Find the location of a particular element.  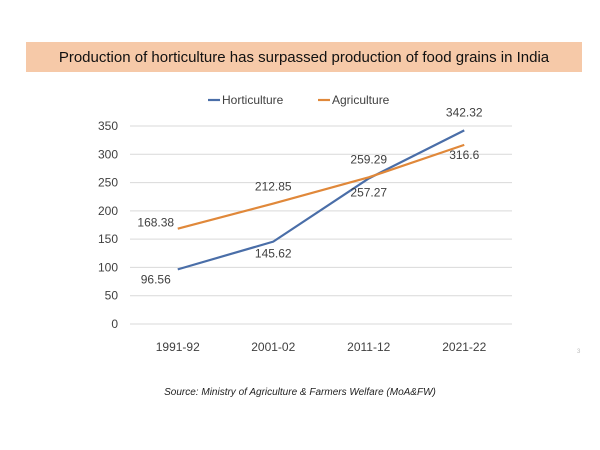

data-label: 316.6 is located at coordinates (464, 155).